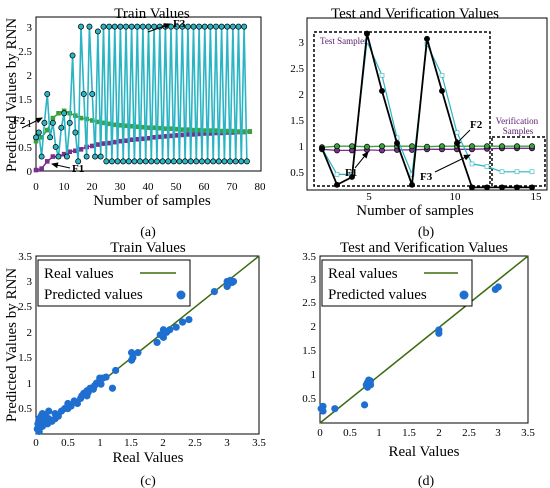  I want to click on panel-d-xtick: 1, so click(379, 433).